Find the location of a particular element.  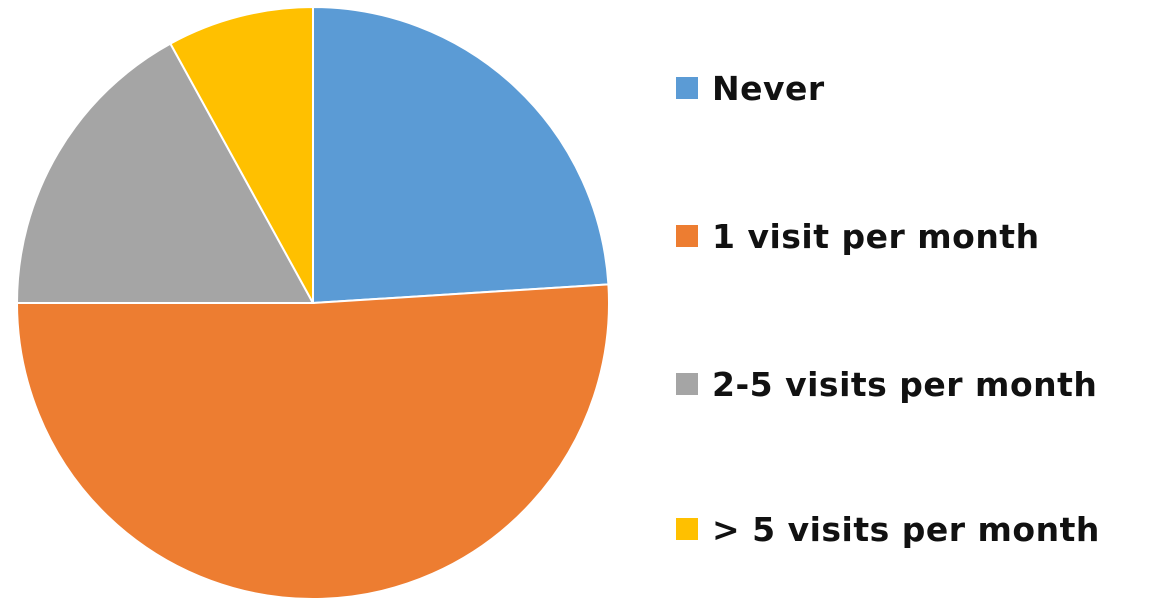

legend-item-1-visit: 1 visit per month is located at coordinates (858, 236).